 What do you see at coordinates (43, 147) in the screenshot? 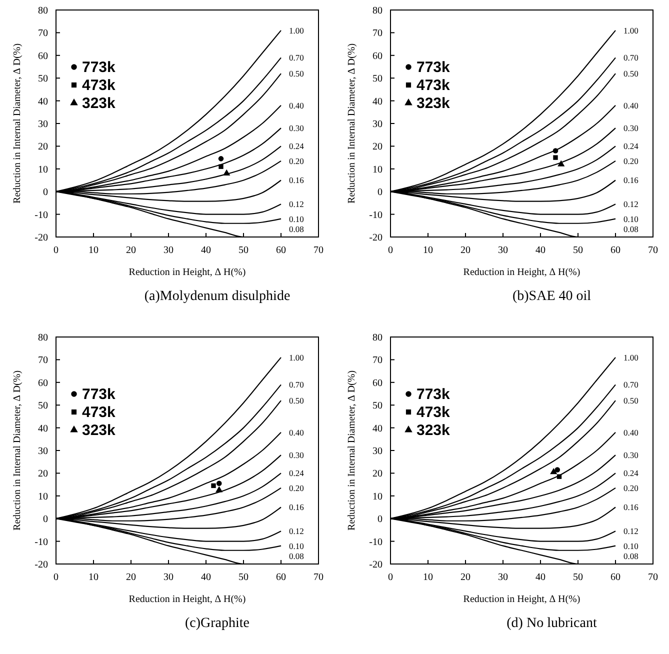
I see `y-tick-label: 20` at bounding box center [43, 147].